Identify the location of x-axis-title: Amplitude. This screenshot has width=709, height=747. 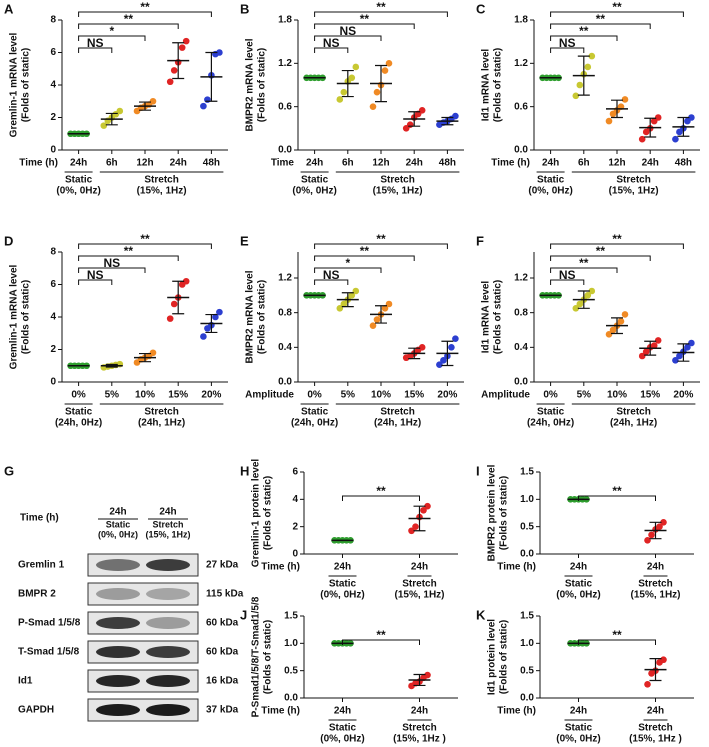
(505, 395).